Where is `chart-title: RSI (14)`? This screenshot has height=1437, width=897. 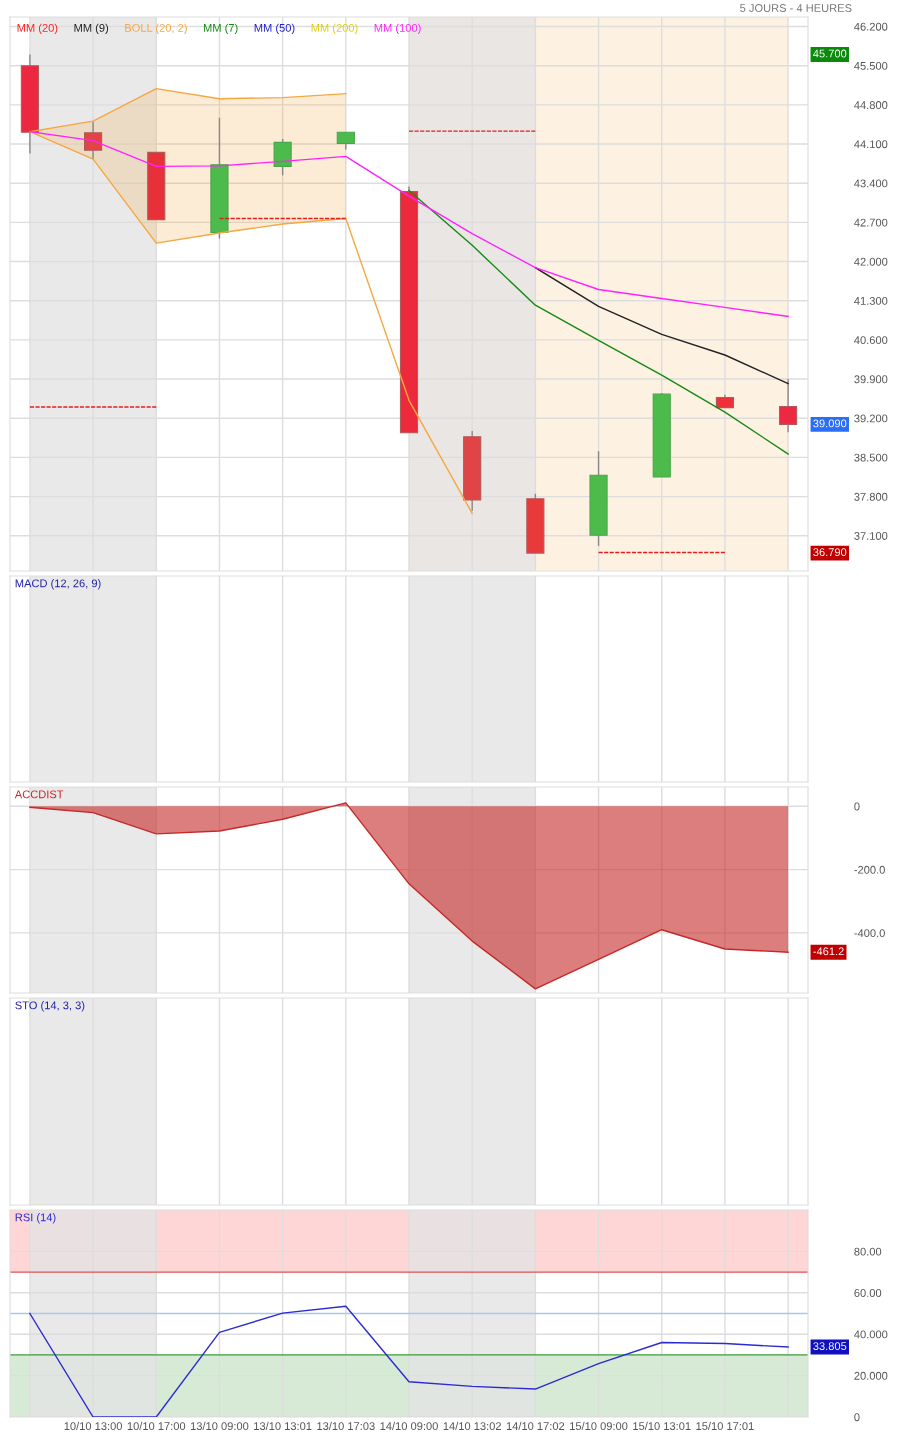 chart-title: RSI (14) is located at coordinates (35, 1218).